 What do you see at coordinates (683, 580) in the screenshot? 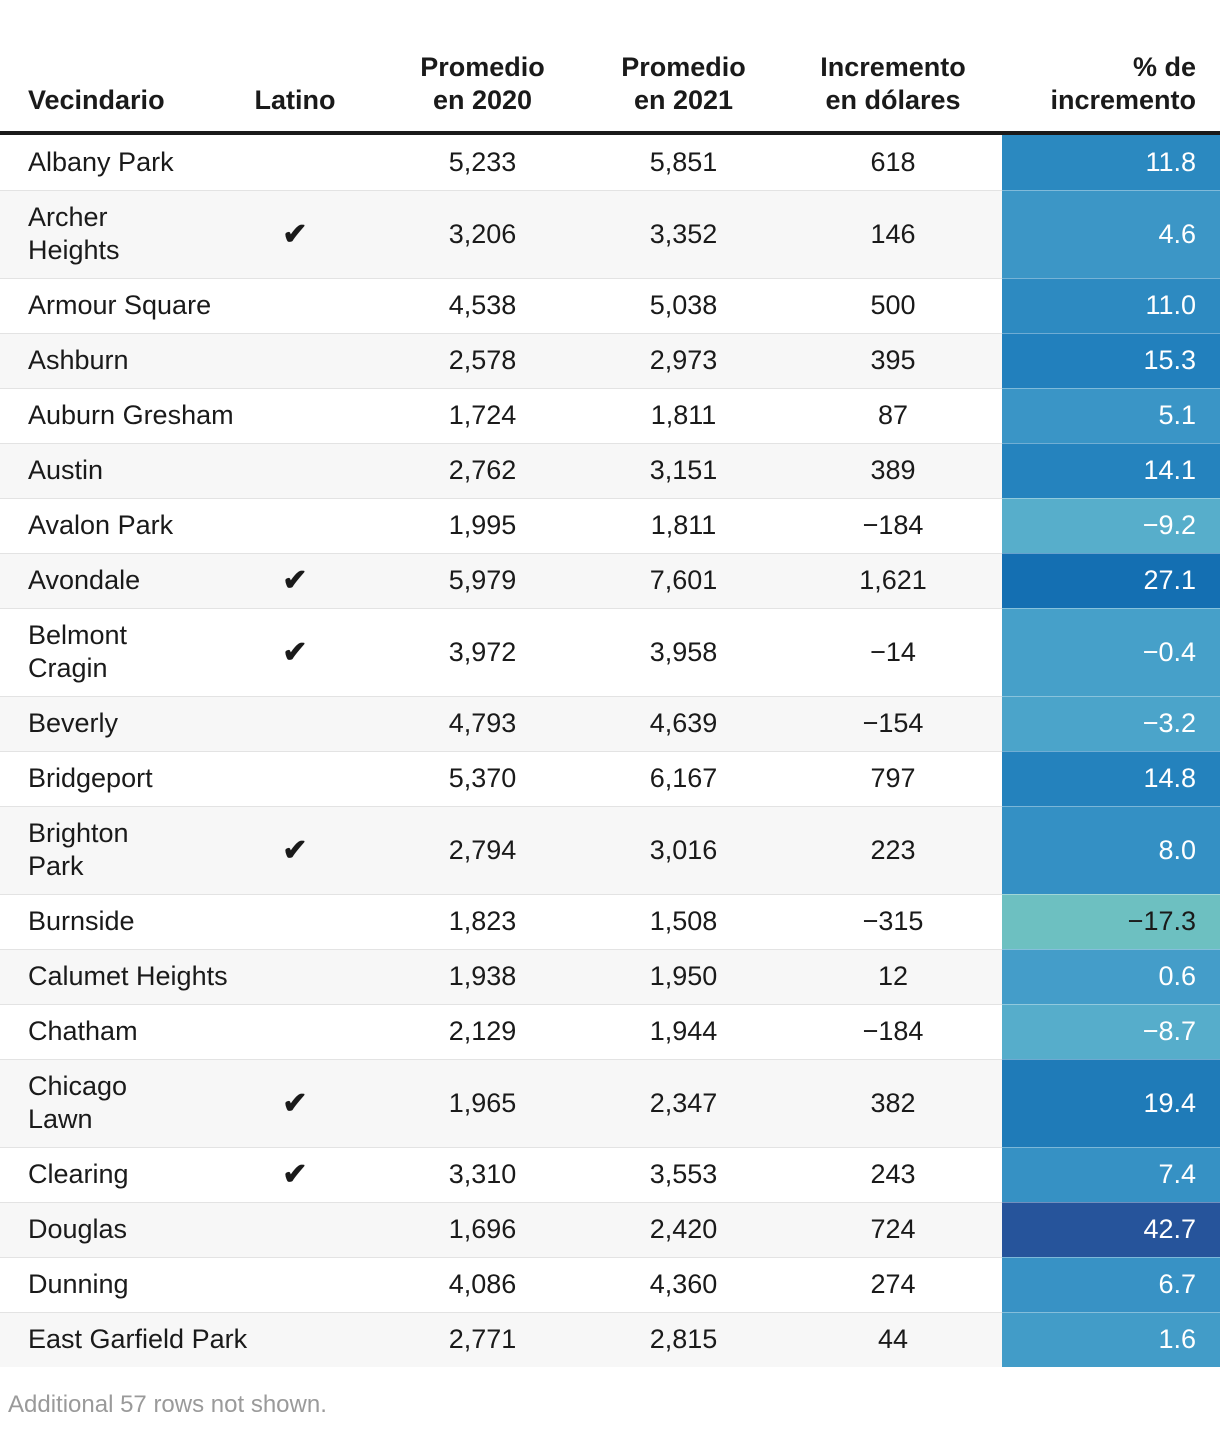
I see `cell-avg-2021: 7,601` at bounding box center [683, 580].